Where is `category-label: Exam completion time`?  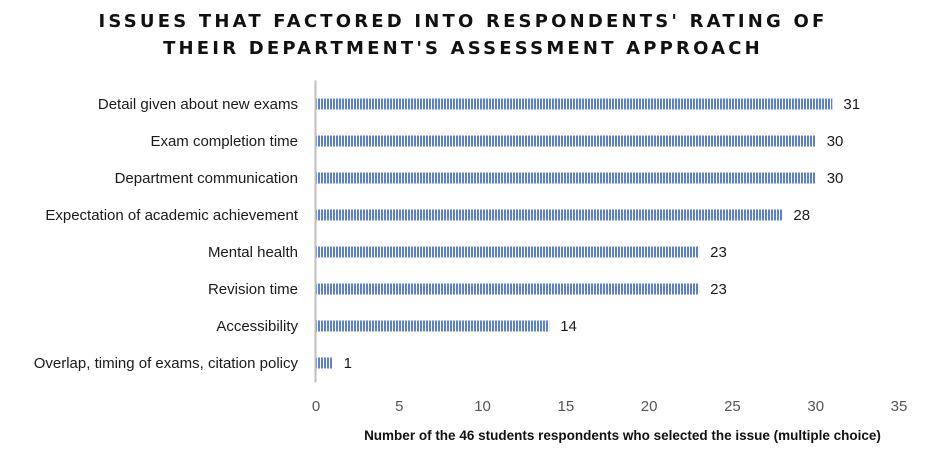
category-label: Exam completion time is located at coordinates (224, 141).